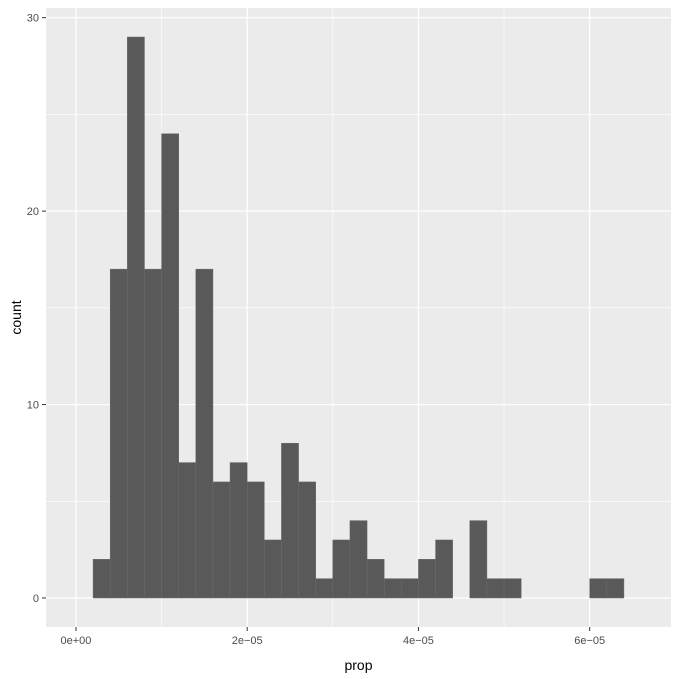 The width and height of the screenshot is (679, 679). I want to click on x-axis-ticks: 0e+00 2e−05 4e−05 6e−05, so click(333, 637).